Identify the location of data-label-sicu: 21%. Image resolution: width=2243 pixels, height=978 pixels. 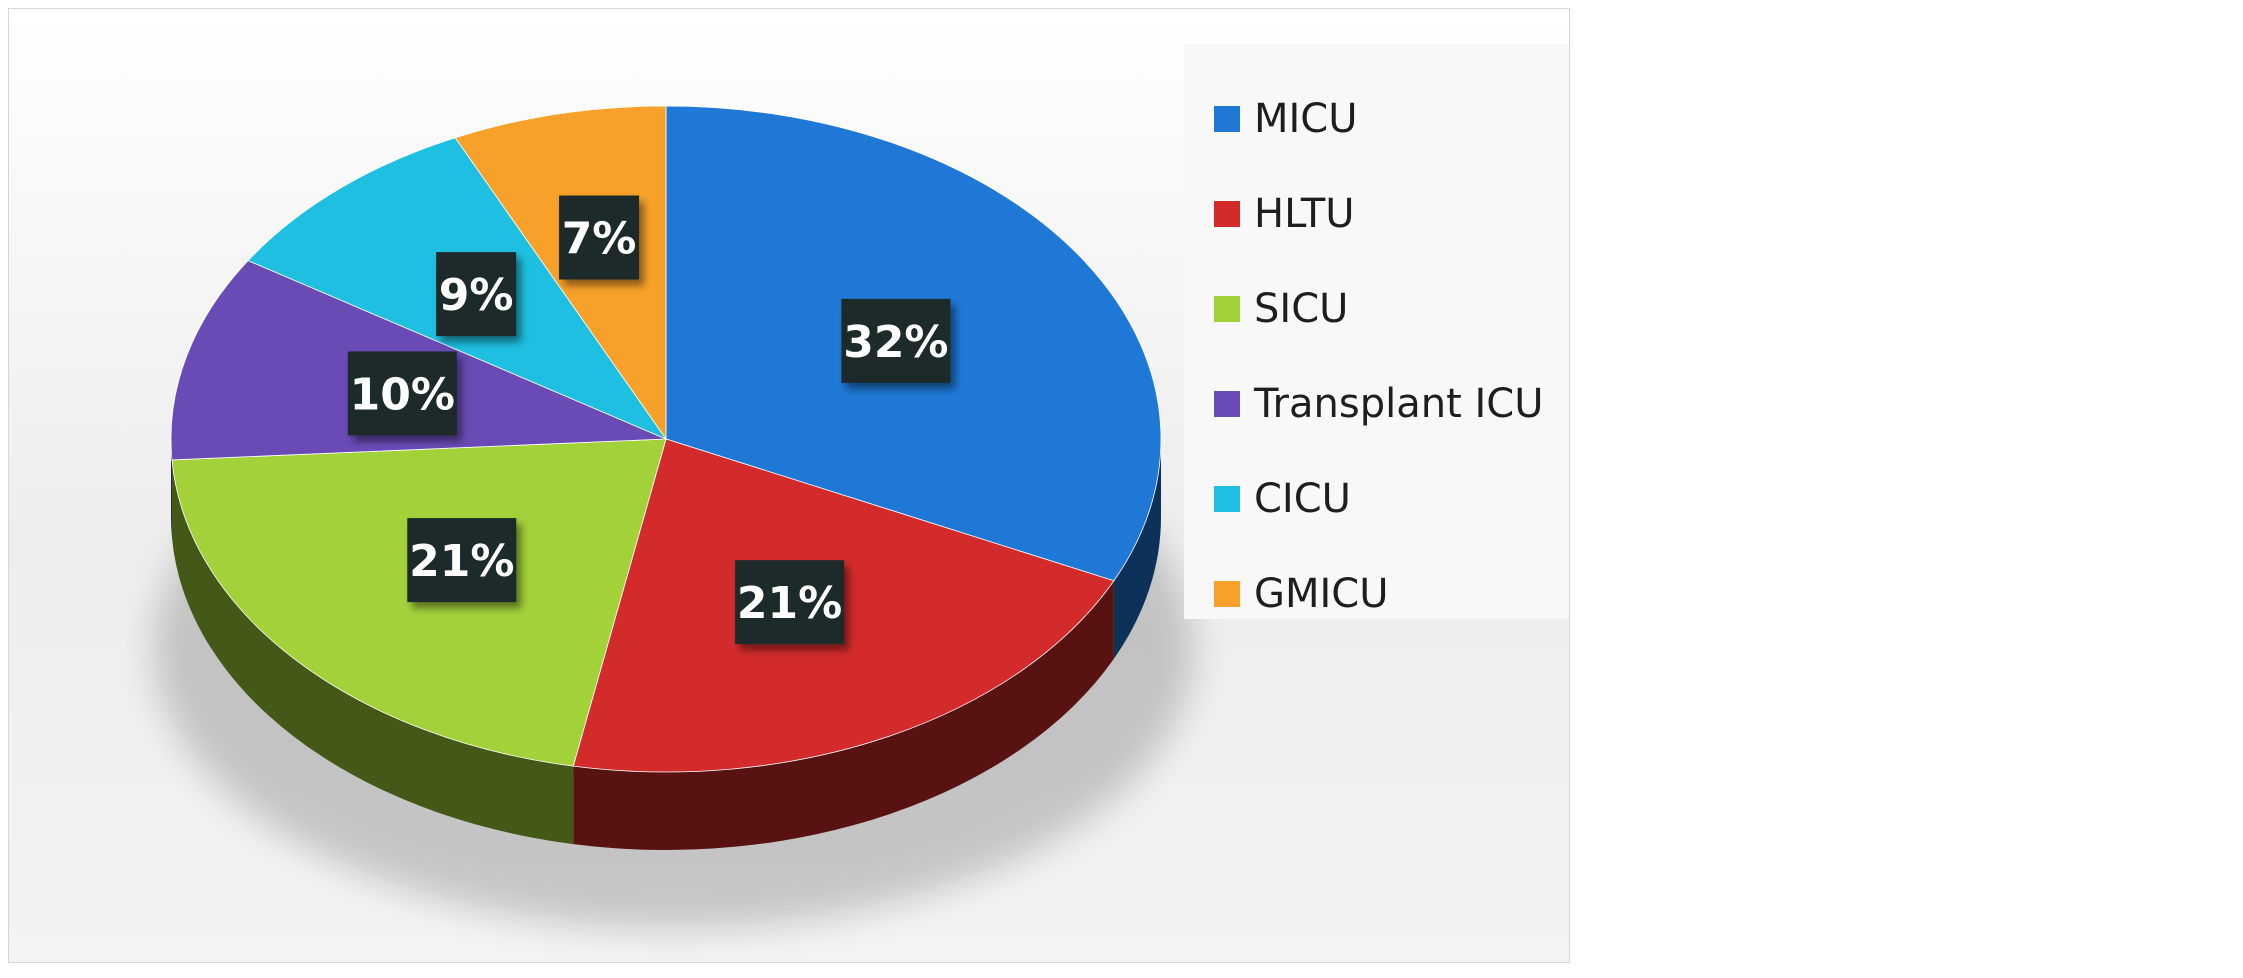
(462, 560).